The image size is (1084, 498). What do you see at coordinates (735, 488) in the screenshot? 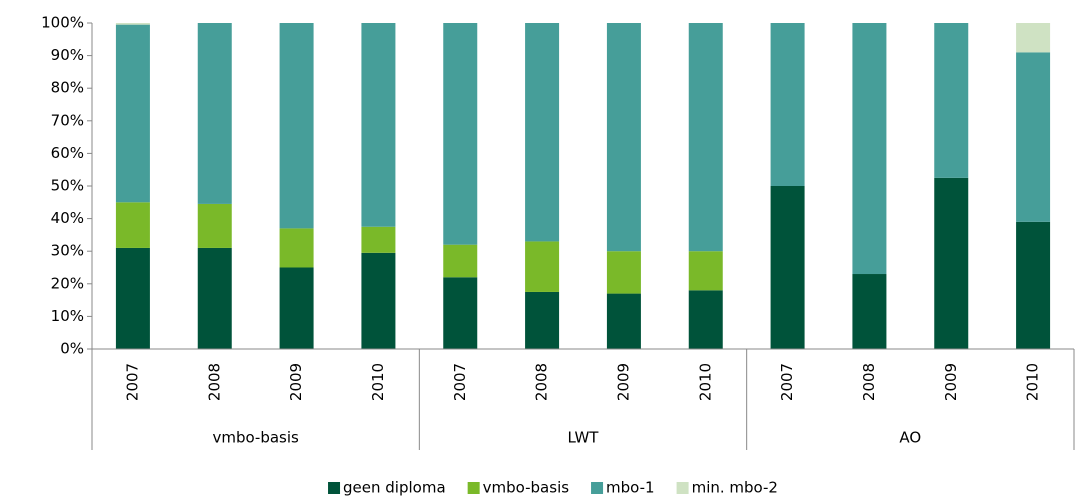
I see `legend-label: min. mbo-2` at bounding box center [735, 488].